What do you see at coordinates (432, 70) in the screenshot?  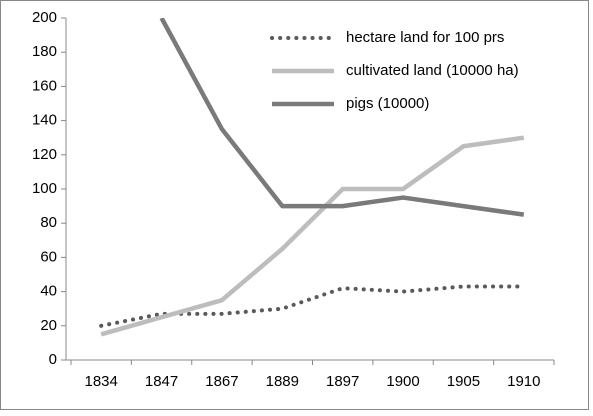 I see `legend-label: cultivated land (10000 ha)` at bounding box center [432, 70].